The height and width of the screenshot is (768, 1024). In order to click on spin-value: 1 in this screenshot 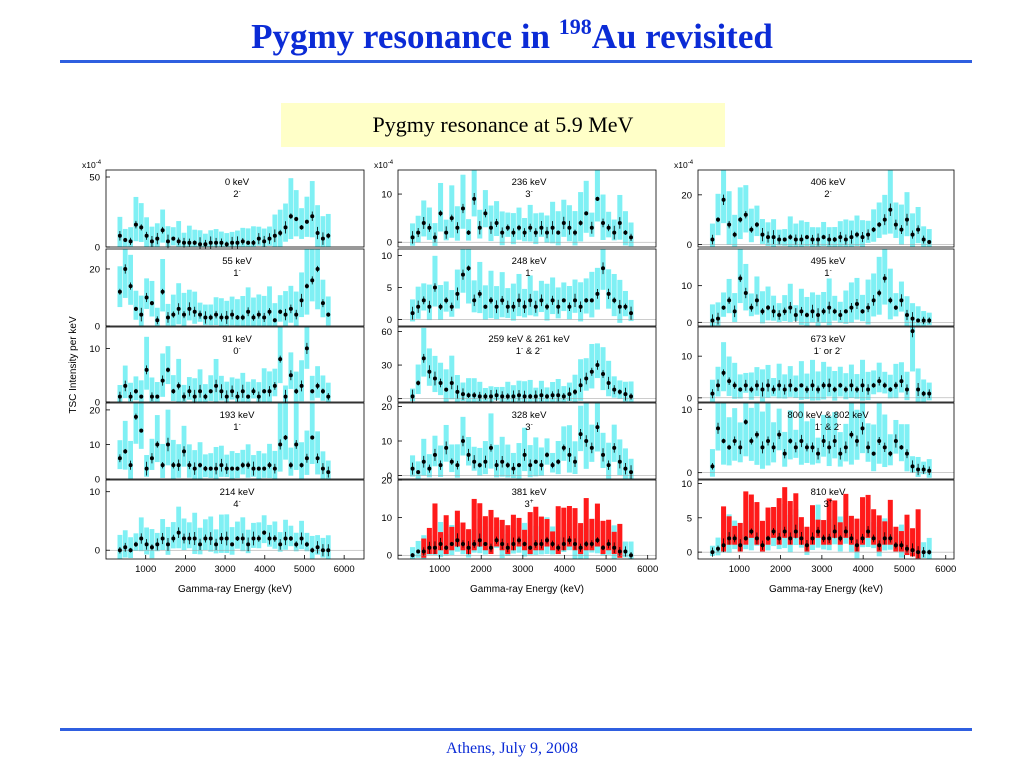, I will do `click(235, 427)`.